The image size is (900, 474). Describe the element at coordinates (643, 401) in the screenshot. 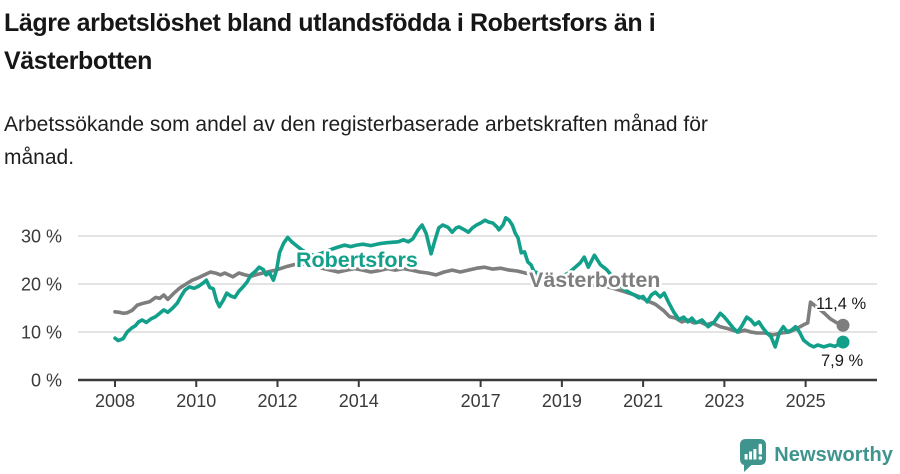

I see `x-axis-label-2021: 2021` at that location.